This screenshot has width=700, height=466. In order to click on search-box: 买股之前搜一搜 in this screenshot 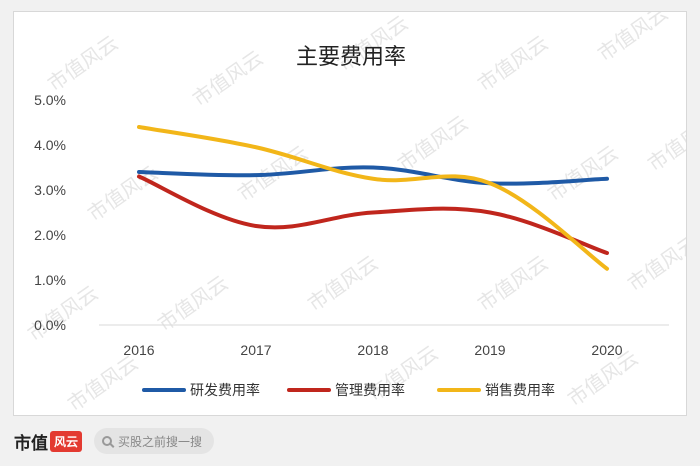, I will do `click(154, 441)`.